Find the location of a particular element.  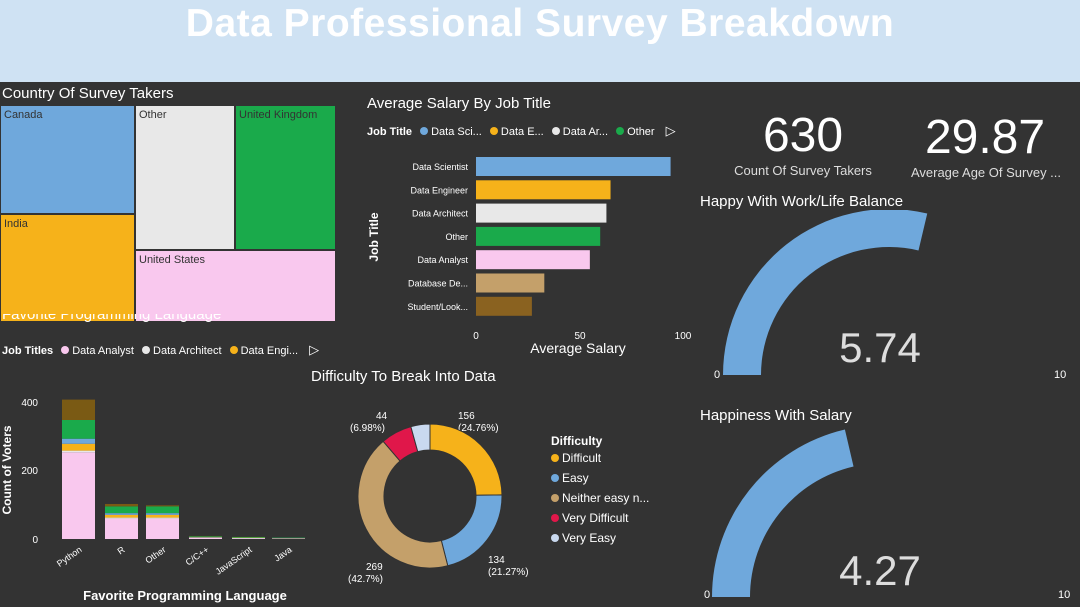

lang-category-label: JavaScript is located at coordinates (233, 560).